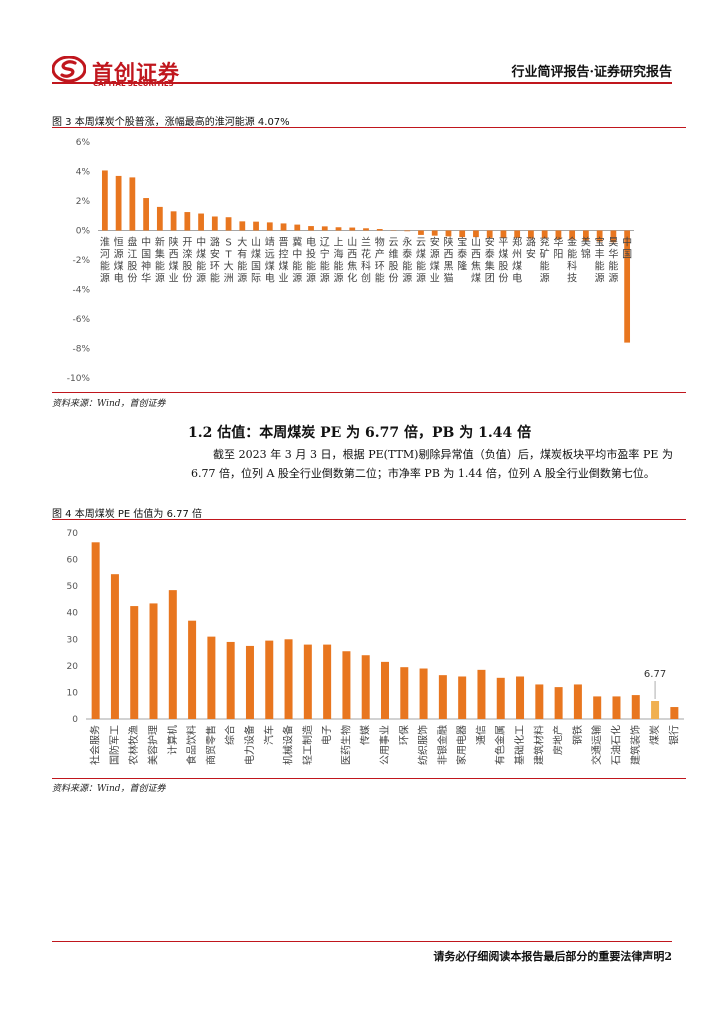  What do you see at coordinates (490, 260) in the screenshot?
I see `category-label: 安泰集团` at bounding box center [490, 260].